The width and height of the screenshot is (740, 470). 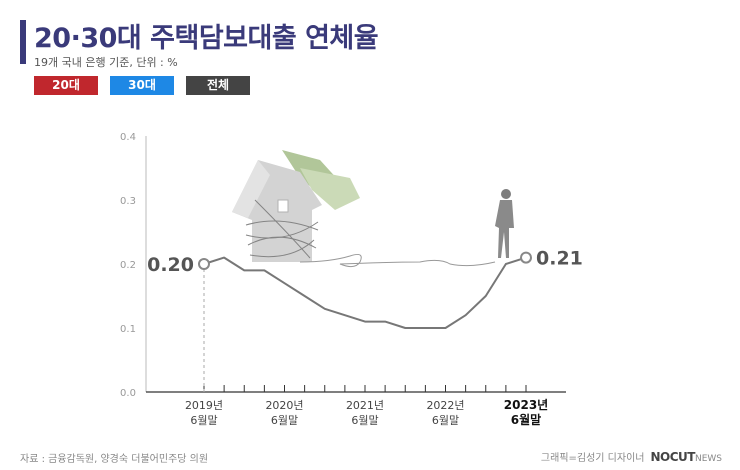 What do you see at coordinates (296, 206) in the screenshot?
I see `house-illustration` at bounding box center [296, 206].